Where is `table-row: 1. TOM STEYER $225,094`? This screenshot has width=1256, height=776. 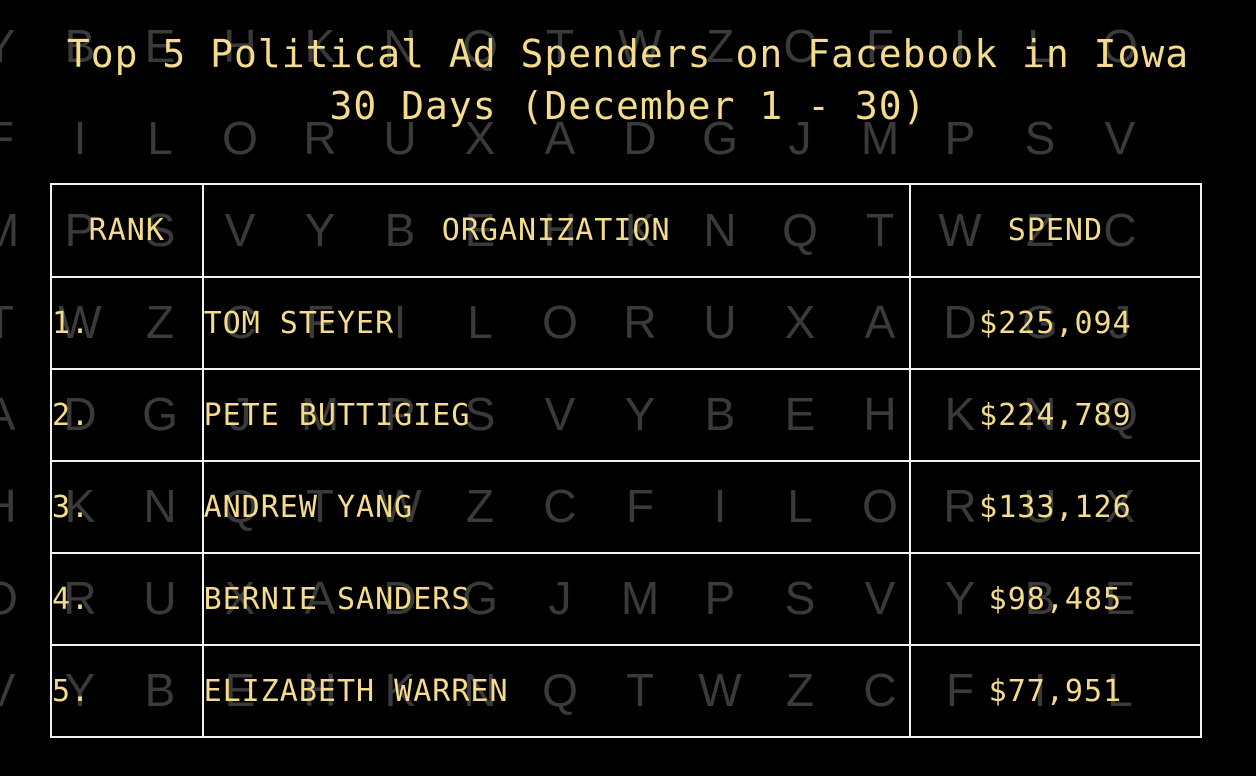 table-row: 1. TOM STEYER $225,094 is located at coordinates (626, 323).